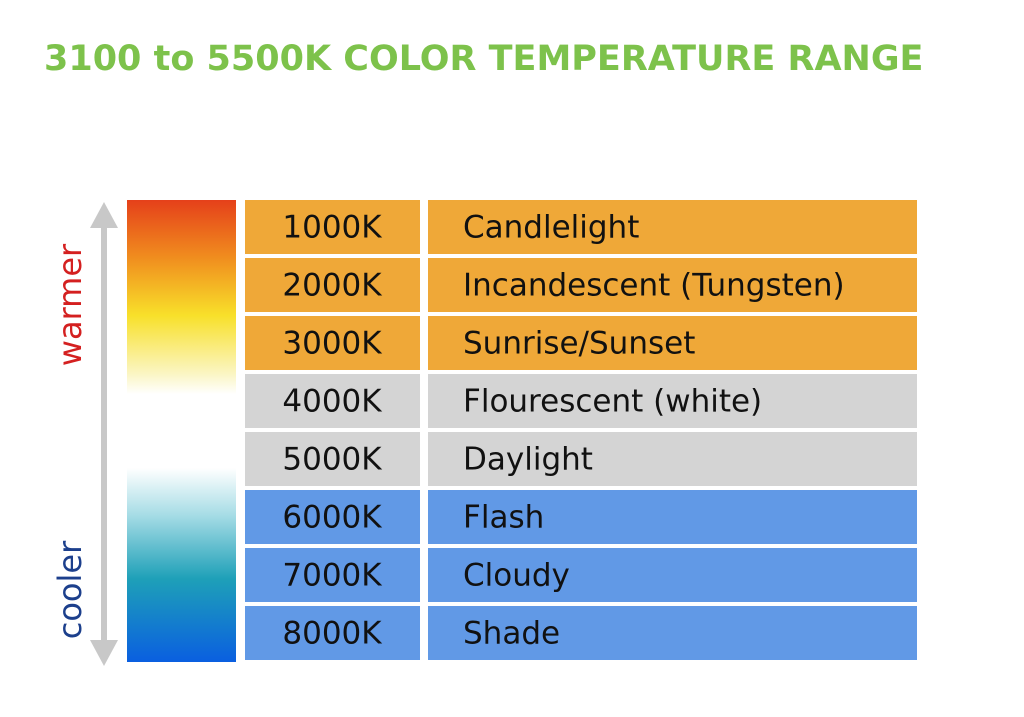  I want to click on description-label: Daylight, so click(528, 460).